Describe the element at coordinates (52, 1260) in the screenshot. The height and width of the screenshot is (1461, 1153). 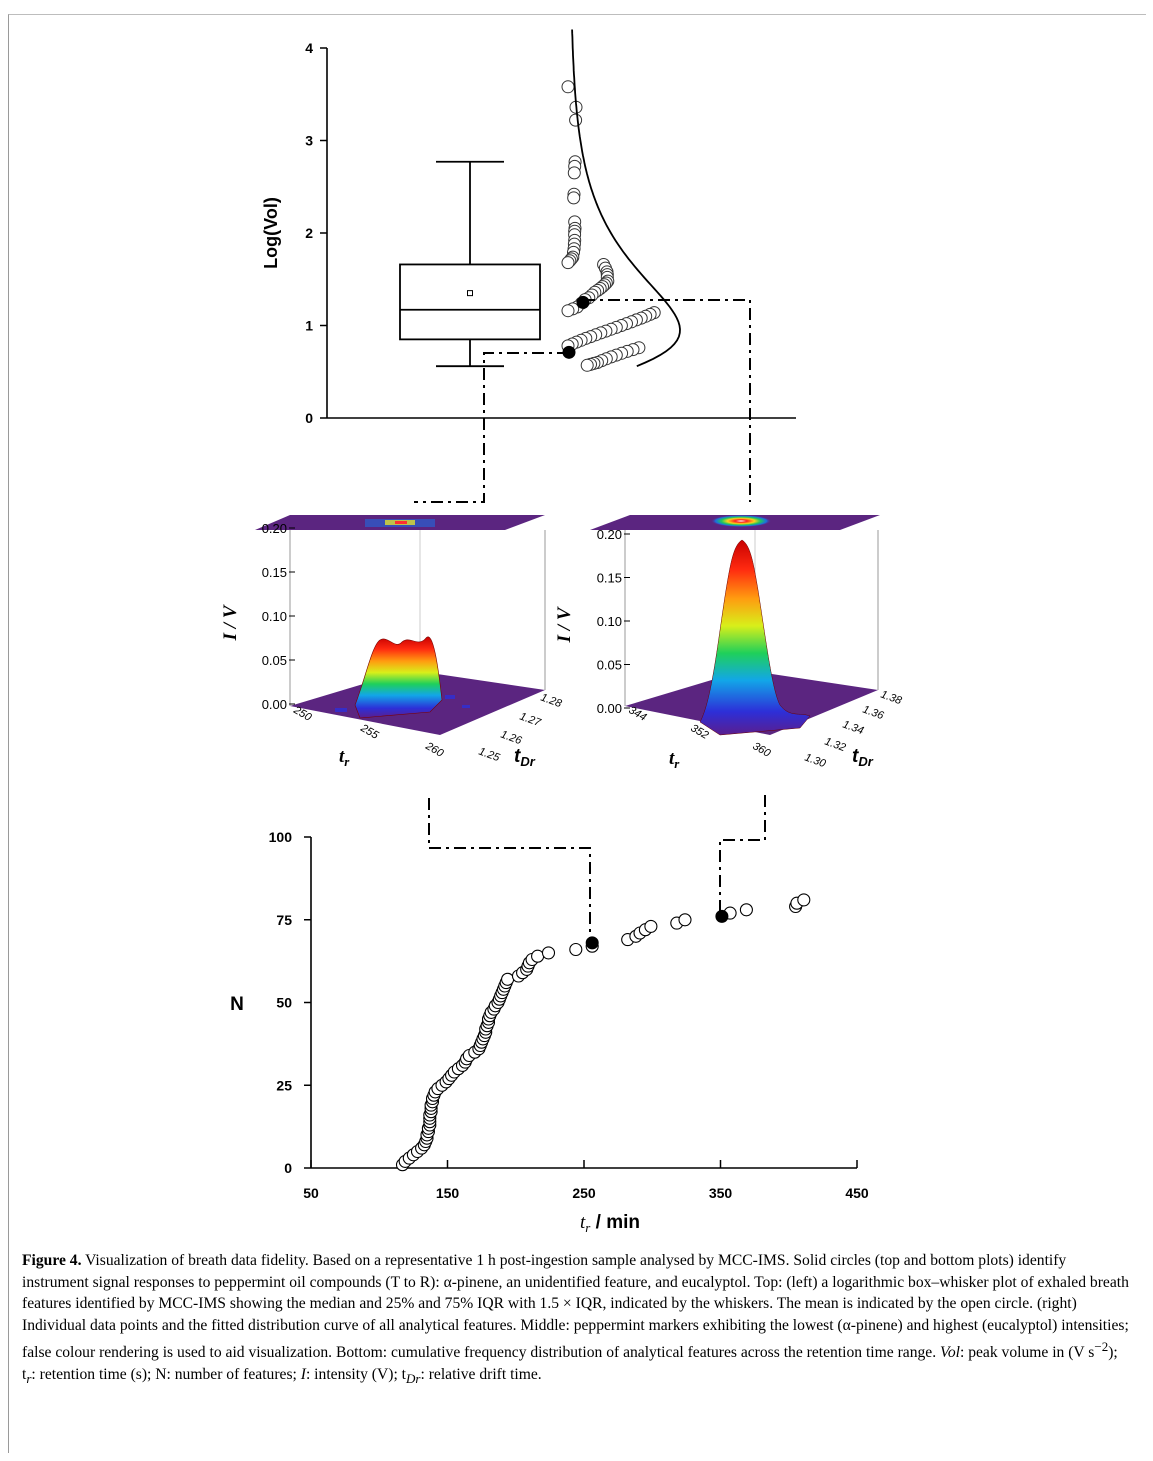
I see `figure-label: Figure 4.` at that location.